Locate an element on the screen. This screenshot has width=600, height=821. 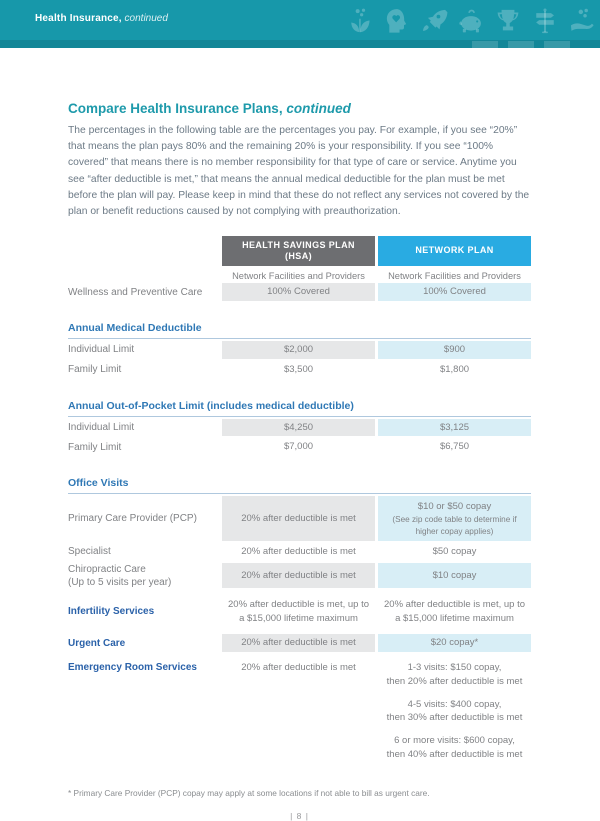
table-row-deductible-individual: Individual Limit $2,000 $900 is located at coordinates (299, 349).